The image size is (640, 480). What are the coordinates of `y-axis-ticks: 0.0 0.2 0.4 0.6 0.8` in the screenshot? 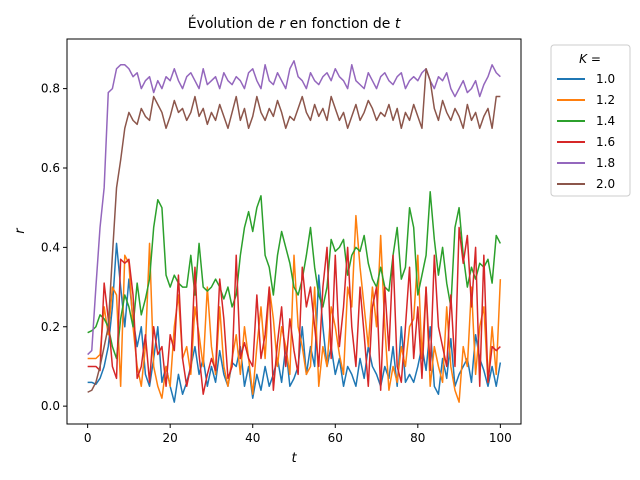 It's located at (54, 247).